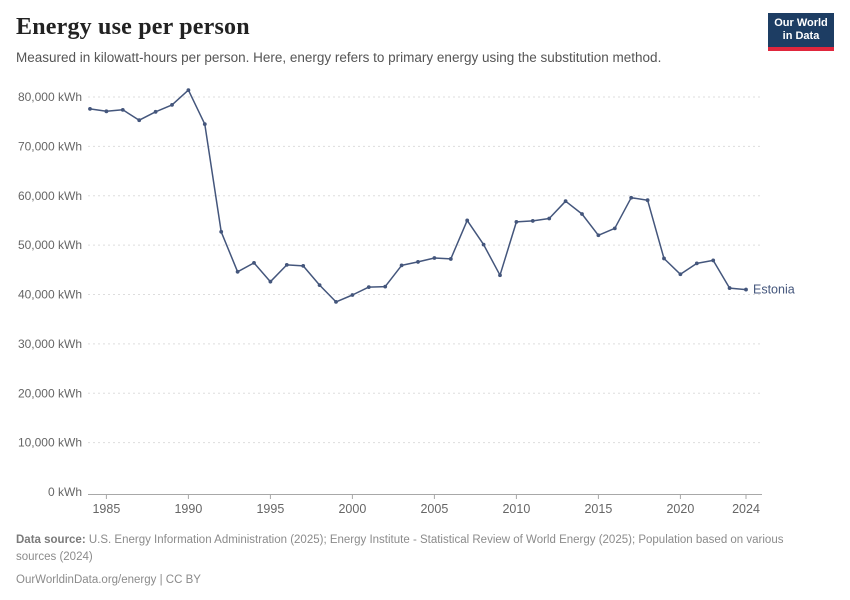 The height and width of the screenshot is (600, 850). What do you see at coordinates (133, 27) in the screenshot?
I see `page-title: Energy use per person` at bounding box center [133, 27].